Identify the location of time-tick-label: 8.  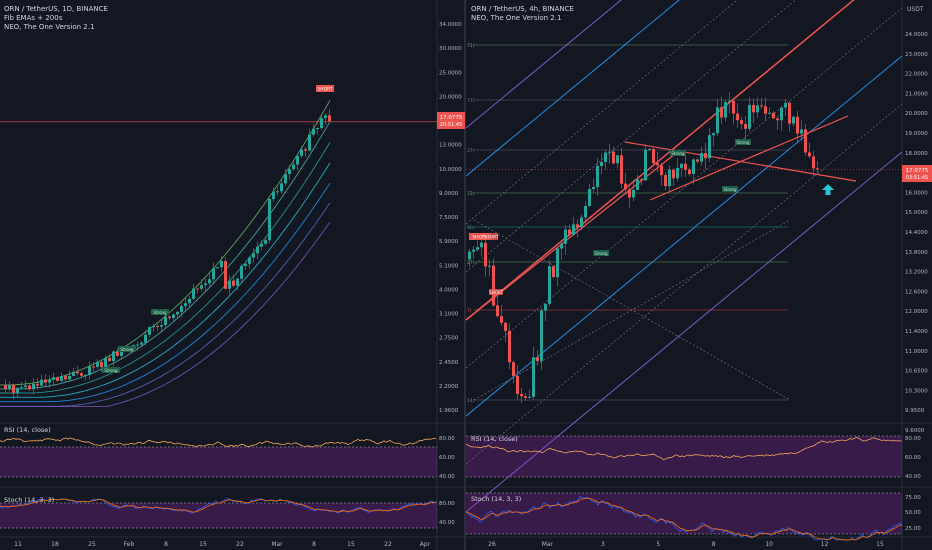
(714, 544).